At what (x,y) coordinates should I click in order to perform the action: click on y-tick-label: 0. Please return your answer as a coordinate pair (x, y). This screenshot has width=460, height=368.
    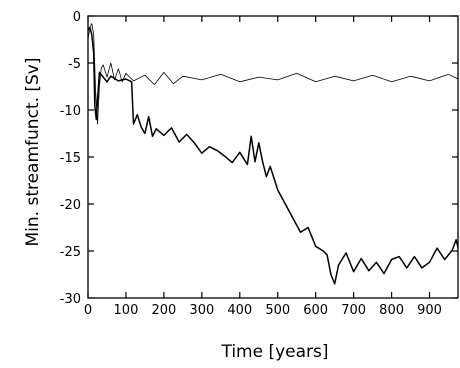
    Looking at the image, I should click on (77, 17).